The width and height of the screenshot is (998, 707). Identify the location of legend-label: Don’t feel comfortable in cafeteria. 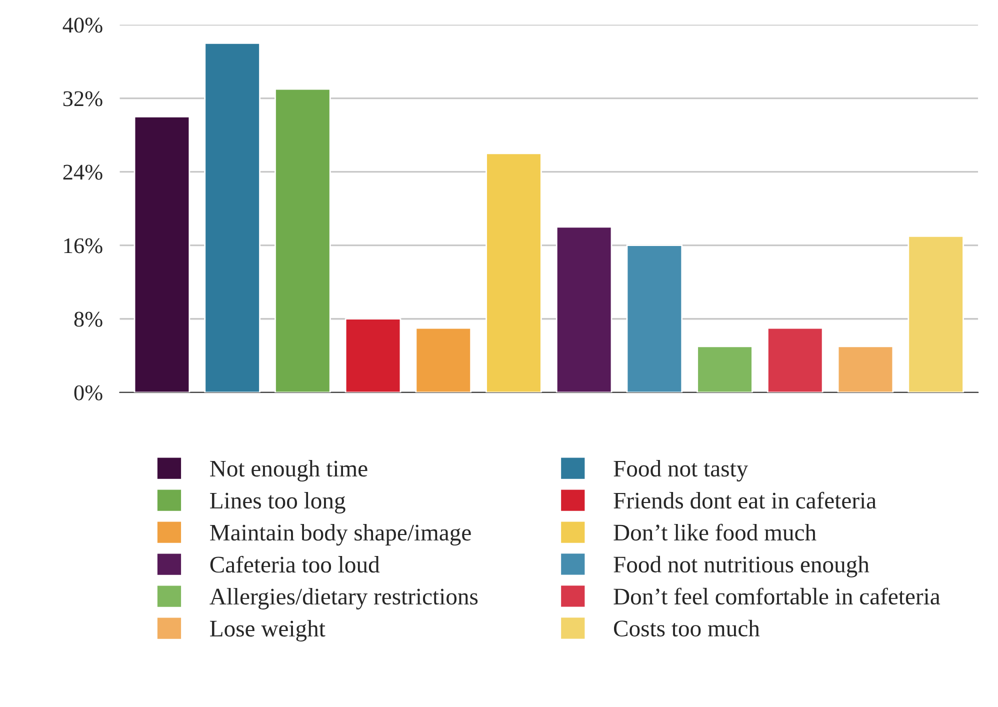
(777, 596).